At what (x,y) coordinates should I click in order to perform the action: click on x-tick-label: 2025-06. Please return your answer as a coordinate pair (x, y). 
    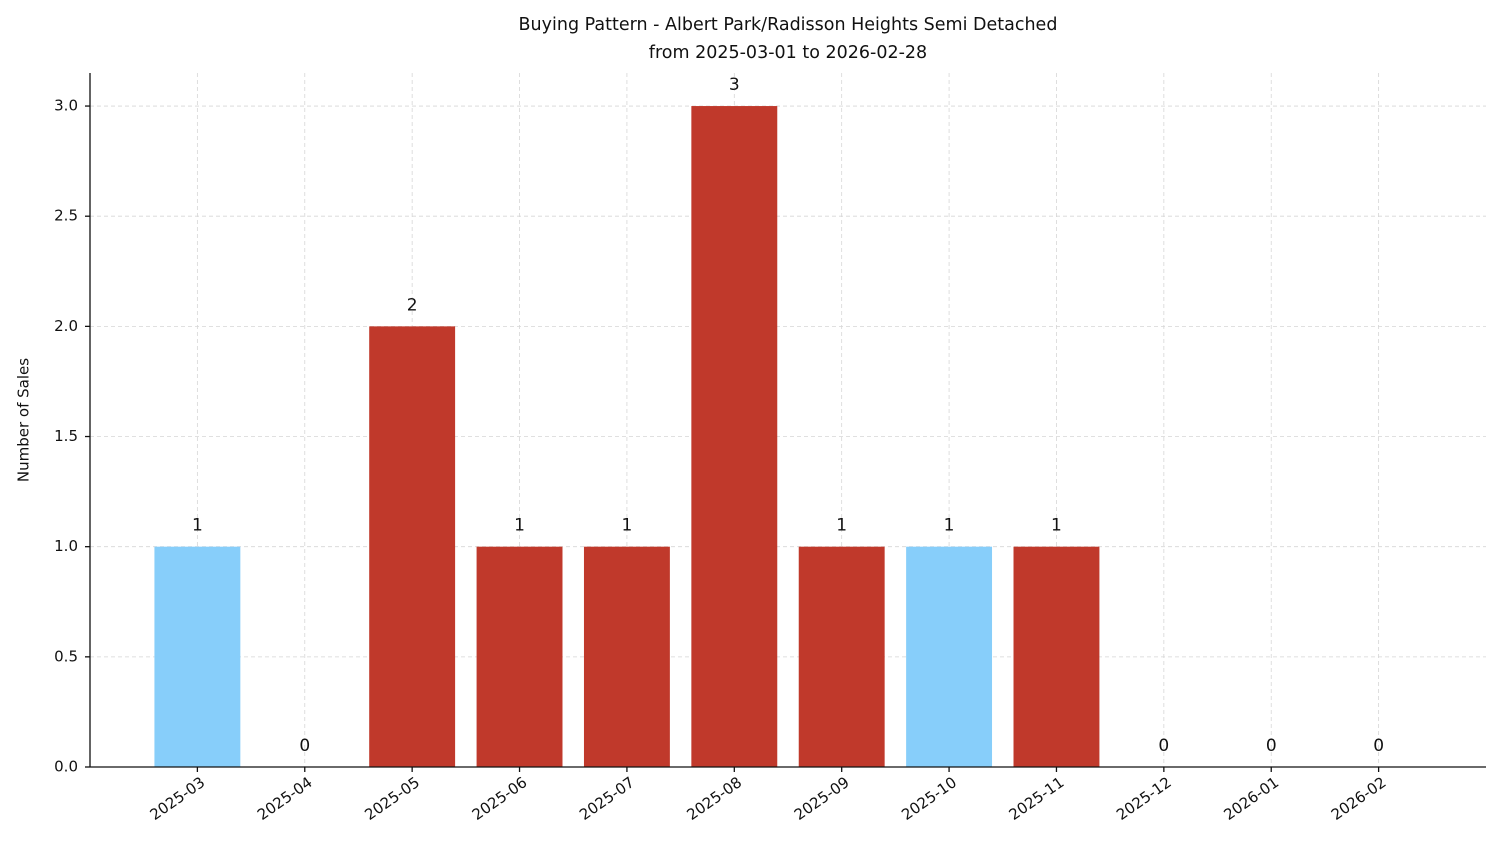
    Looking at the image, I should click on (500, 798).